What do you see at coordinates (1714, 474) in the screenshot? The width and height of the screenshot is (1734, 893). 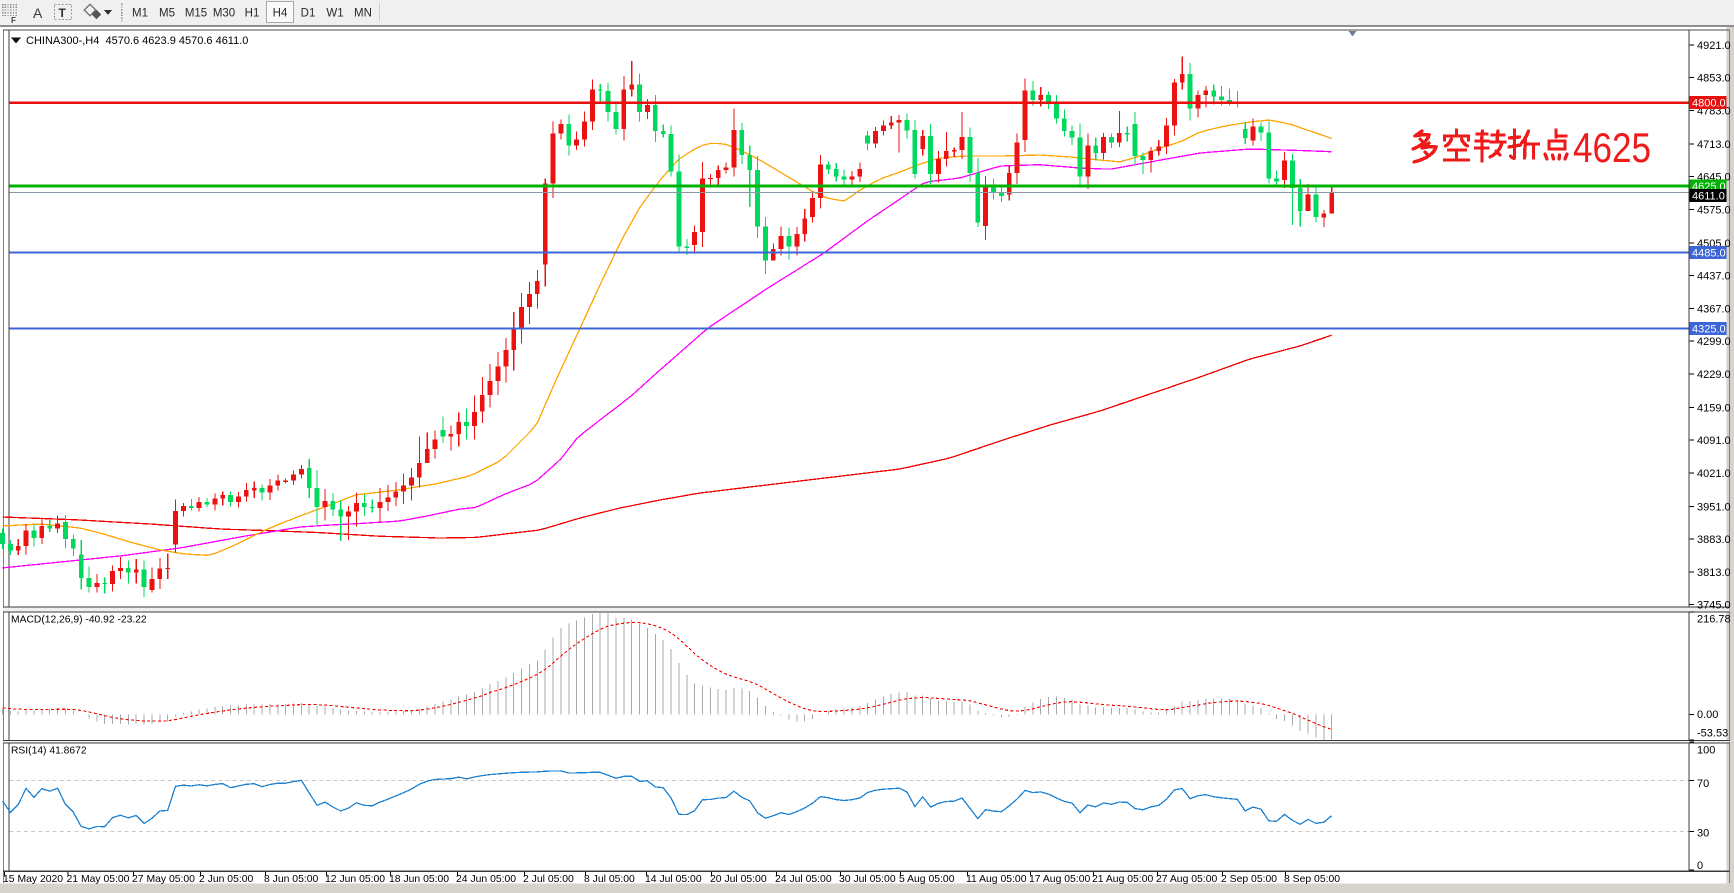 I see `svg-text: 4021.0` at bounding box center [1714, 474].